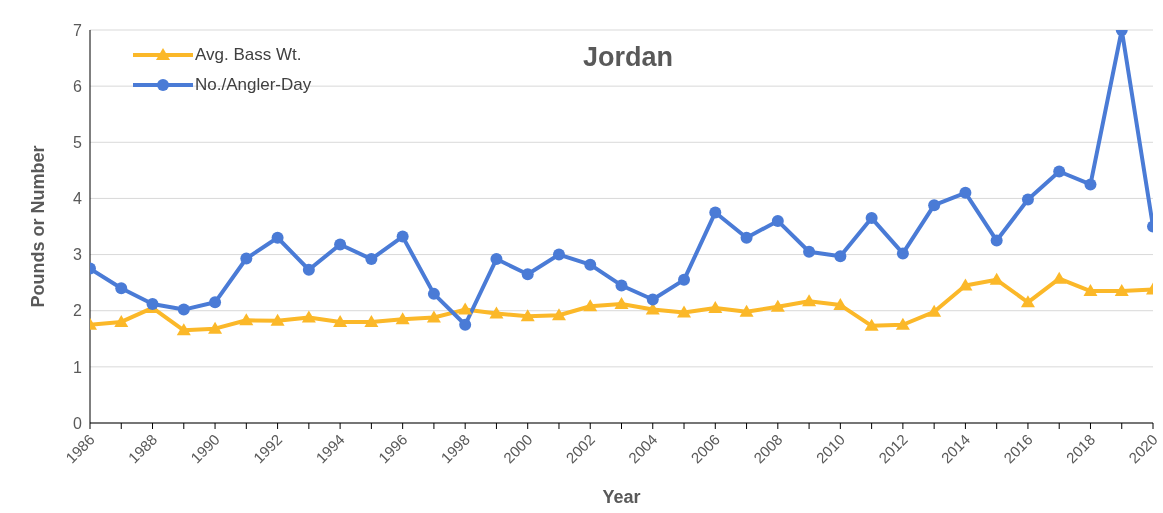  Describe the element at coordinates (78, 423) in the screenshot. I see `y-tick-label: 0` at that location.